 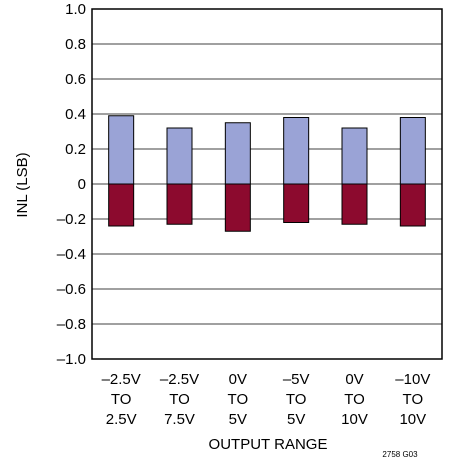 I want to click on y-tick-label: –0.8, so click(x=71, y=324).